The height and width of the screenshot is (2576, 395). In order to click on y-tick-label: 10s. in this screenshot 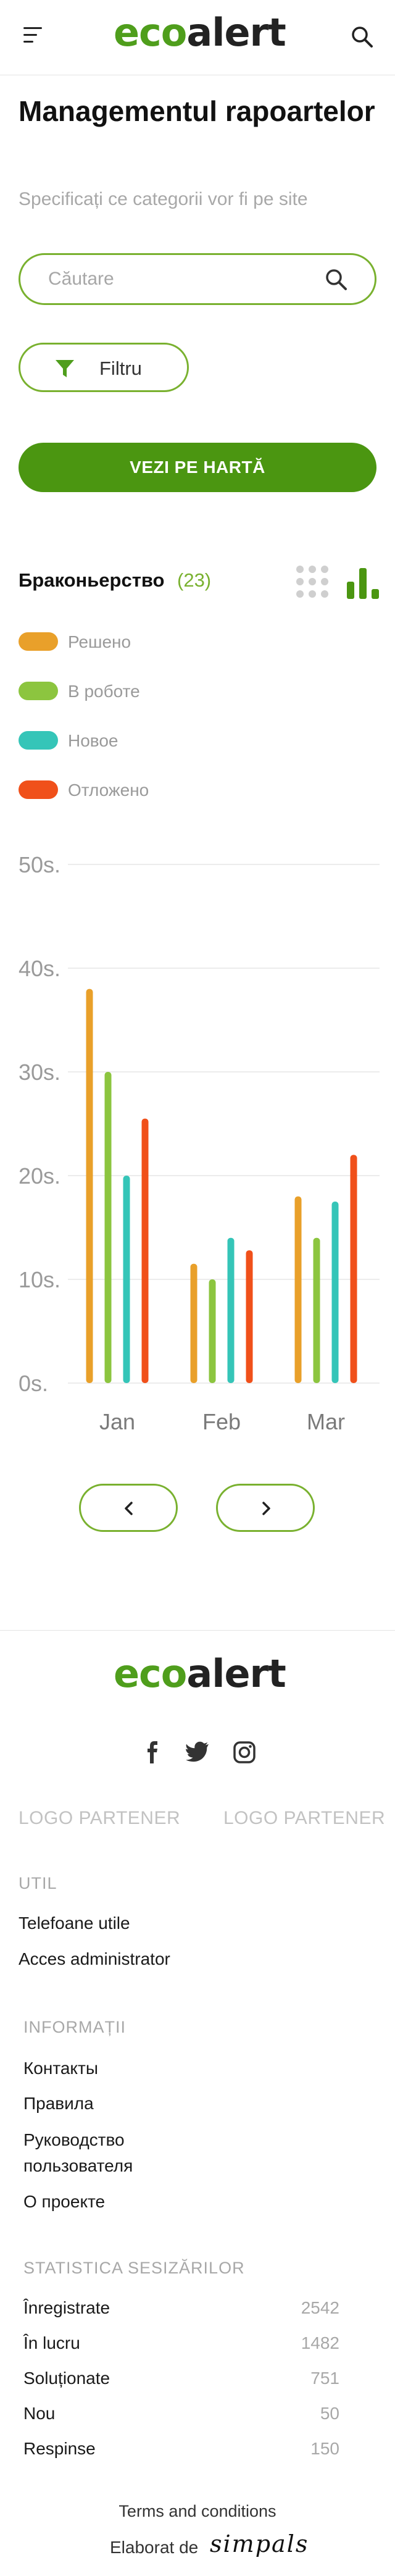, I will do `click(39, 1279)`.